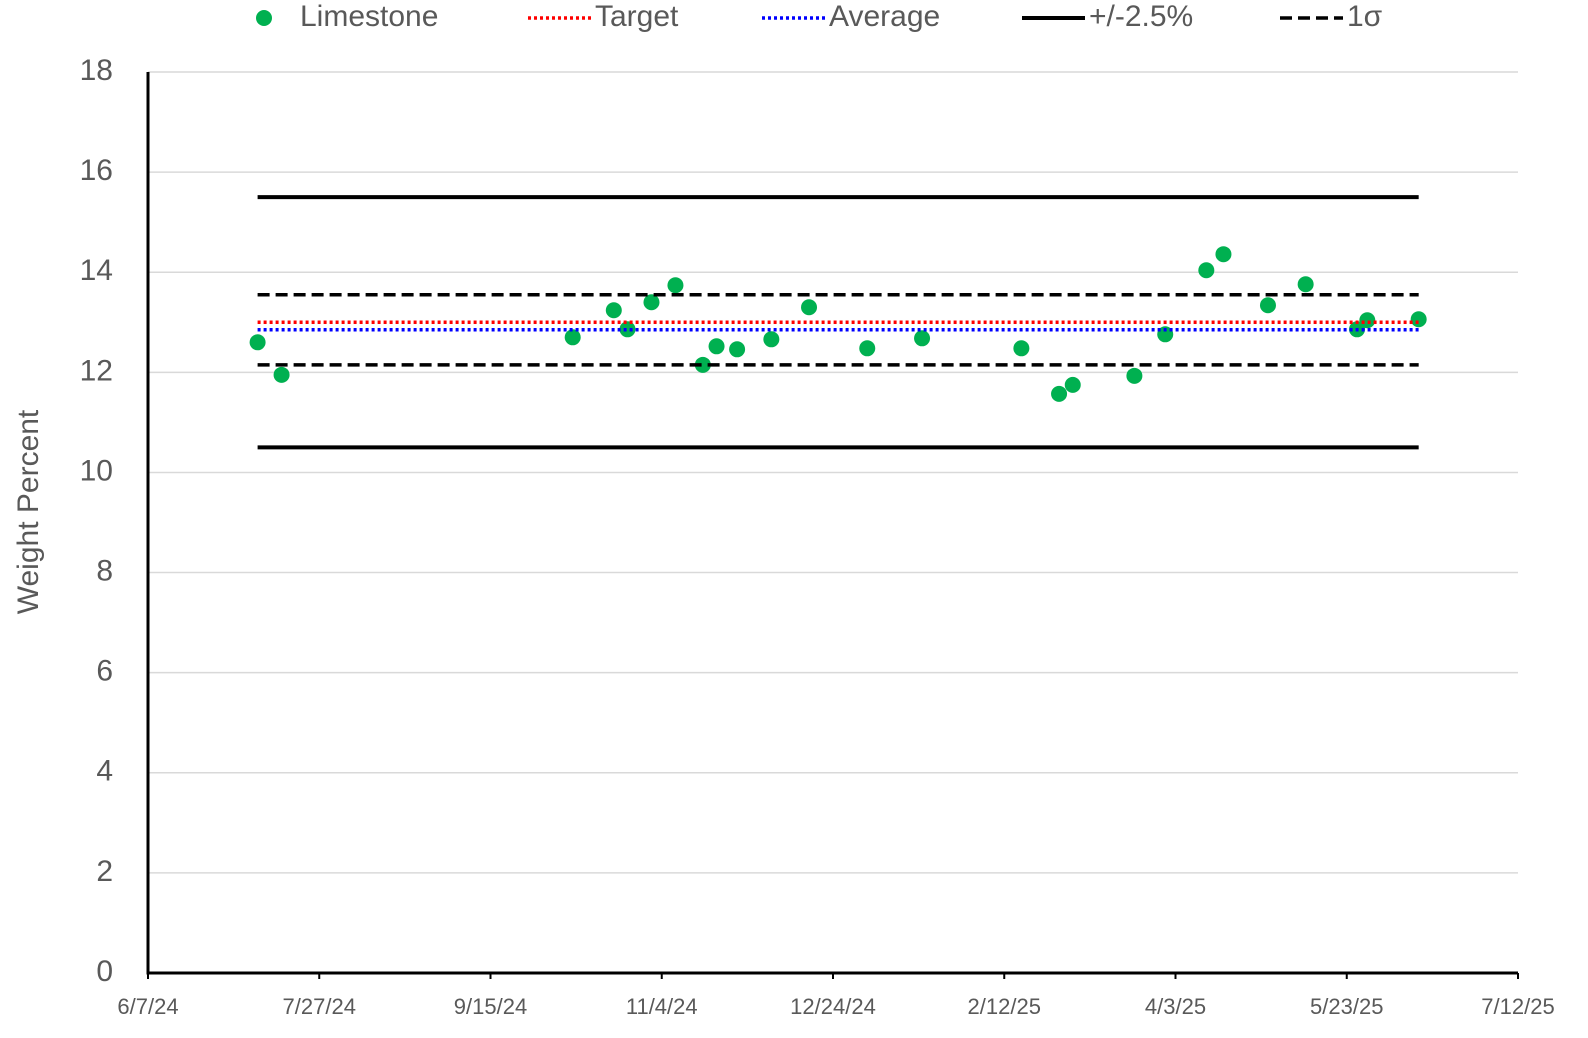 This screenshot has width=1588, height=1038. What do you see at coordinates (884, 16) in the screenshot?
I see `legend-label: Average` at bounding box center [884, 16].